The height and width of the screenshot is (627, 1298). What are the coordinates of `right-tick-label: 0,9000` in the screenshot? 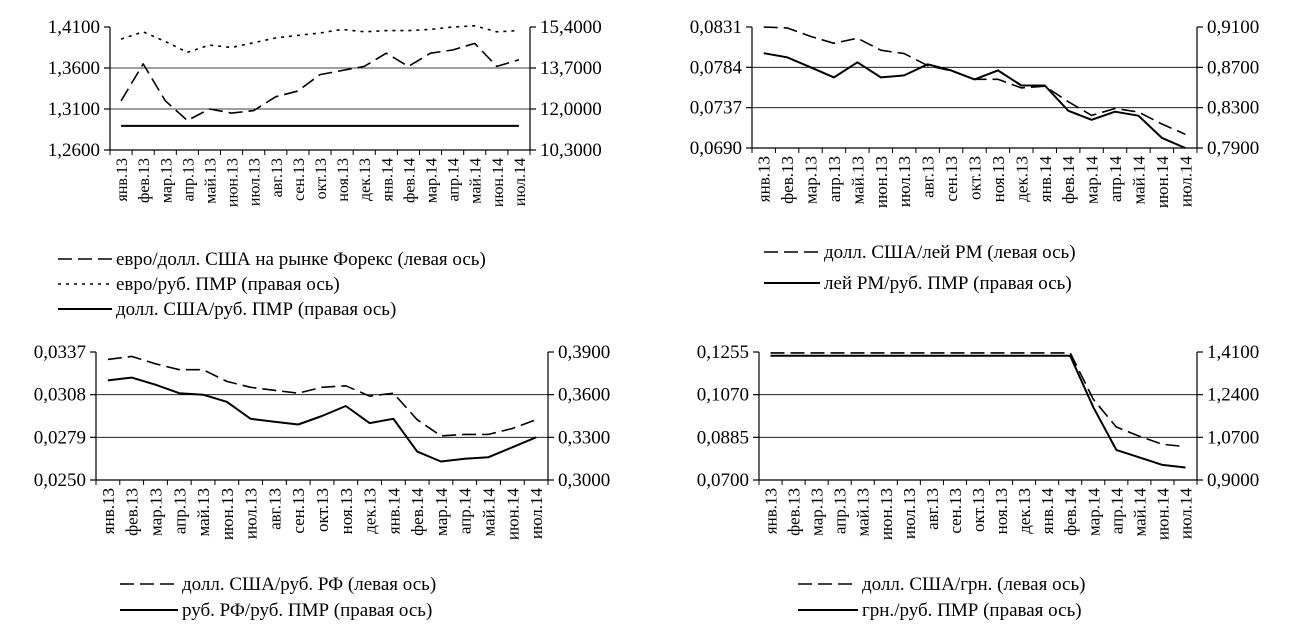 It's located at (1233, 480).